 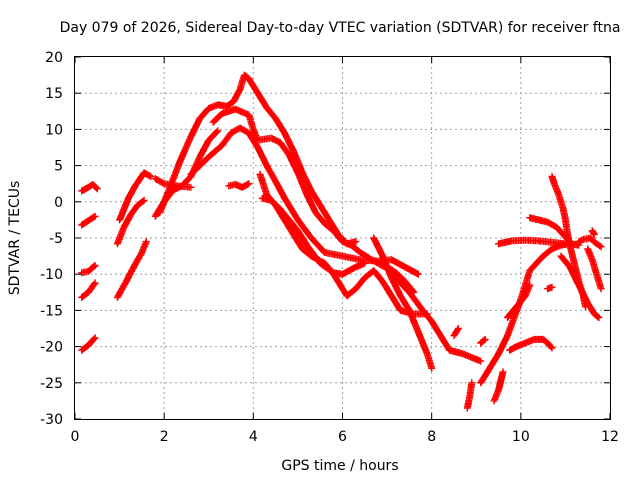 What do you see at coordinates (164, 437) in the screenshot?
I see `x-tick-label: 2` at bounding box center [164, 437].